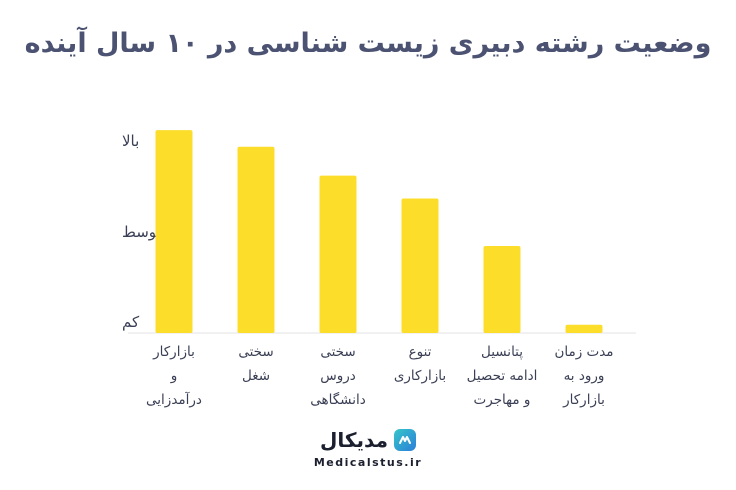 The width and height of the screenshot is (736, 490). I want to click on x-tick-label-line: درآمدزایی, so click(174, 400).